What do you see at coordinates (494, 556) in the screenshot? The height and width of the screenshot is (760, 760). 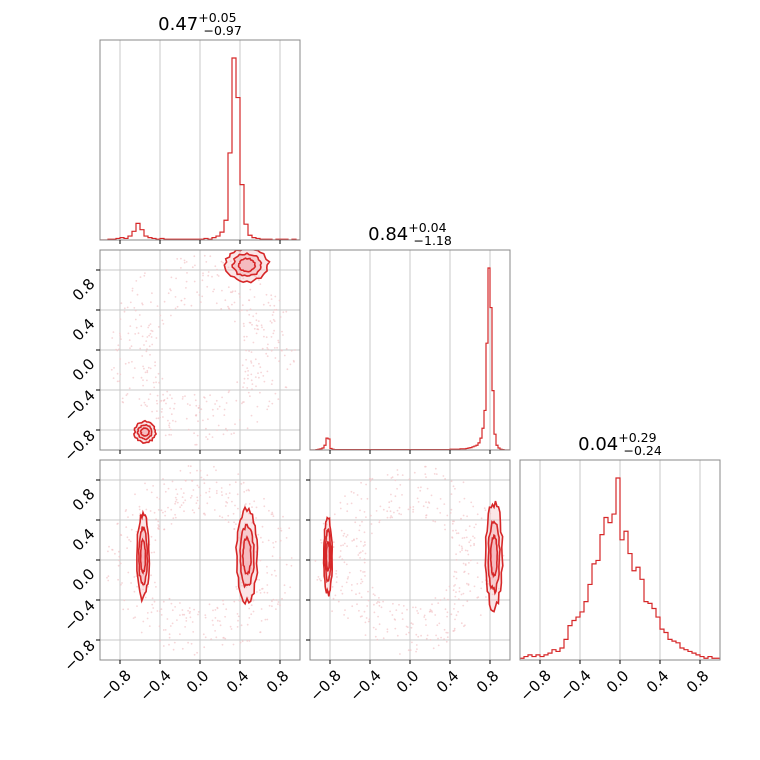 I see `density-contour` at bounding box center [494, 556].